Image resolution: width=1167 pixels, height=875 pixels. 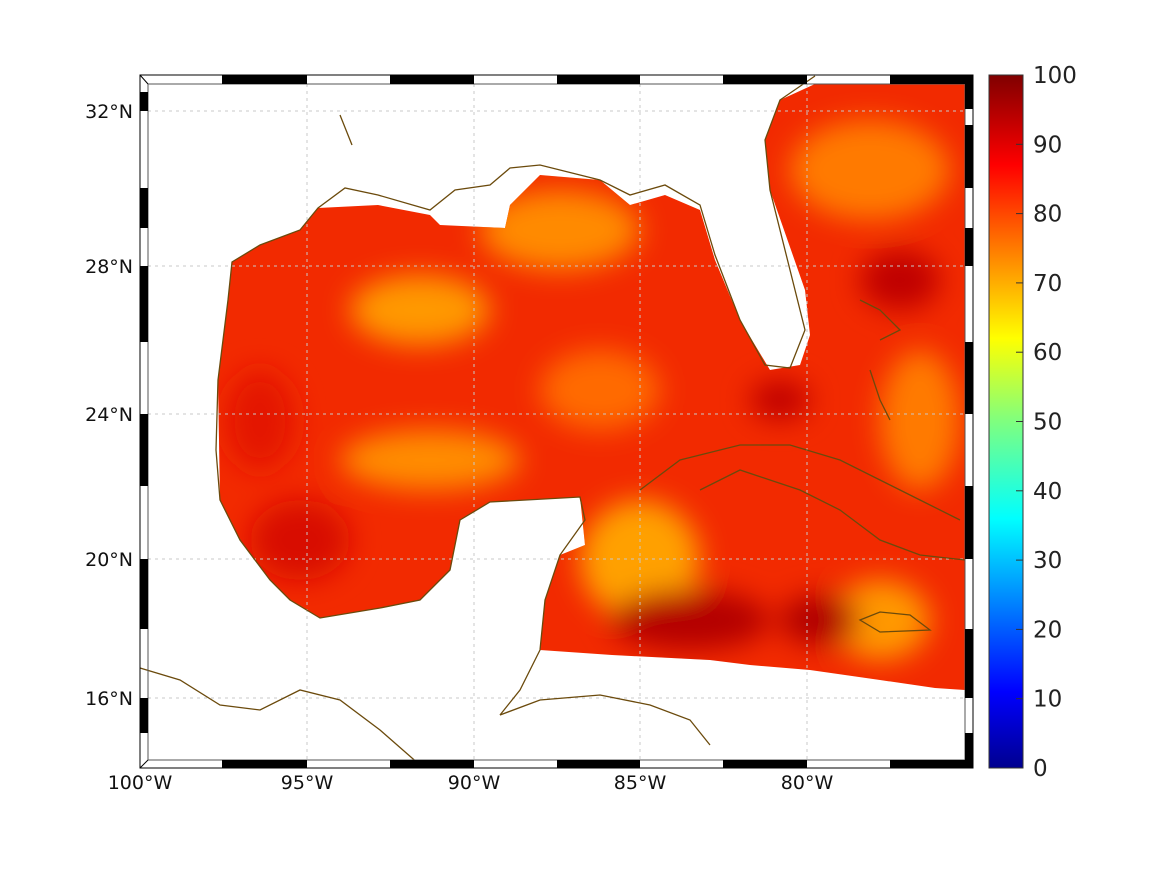 I want to click on lon-label: 90°W, so click(x=474, y=783).